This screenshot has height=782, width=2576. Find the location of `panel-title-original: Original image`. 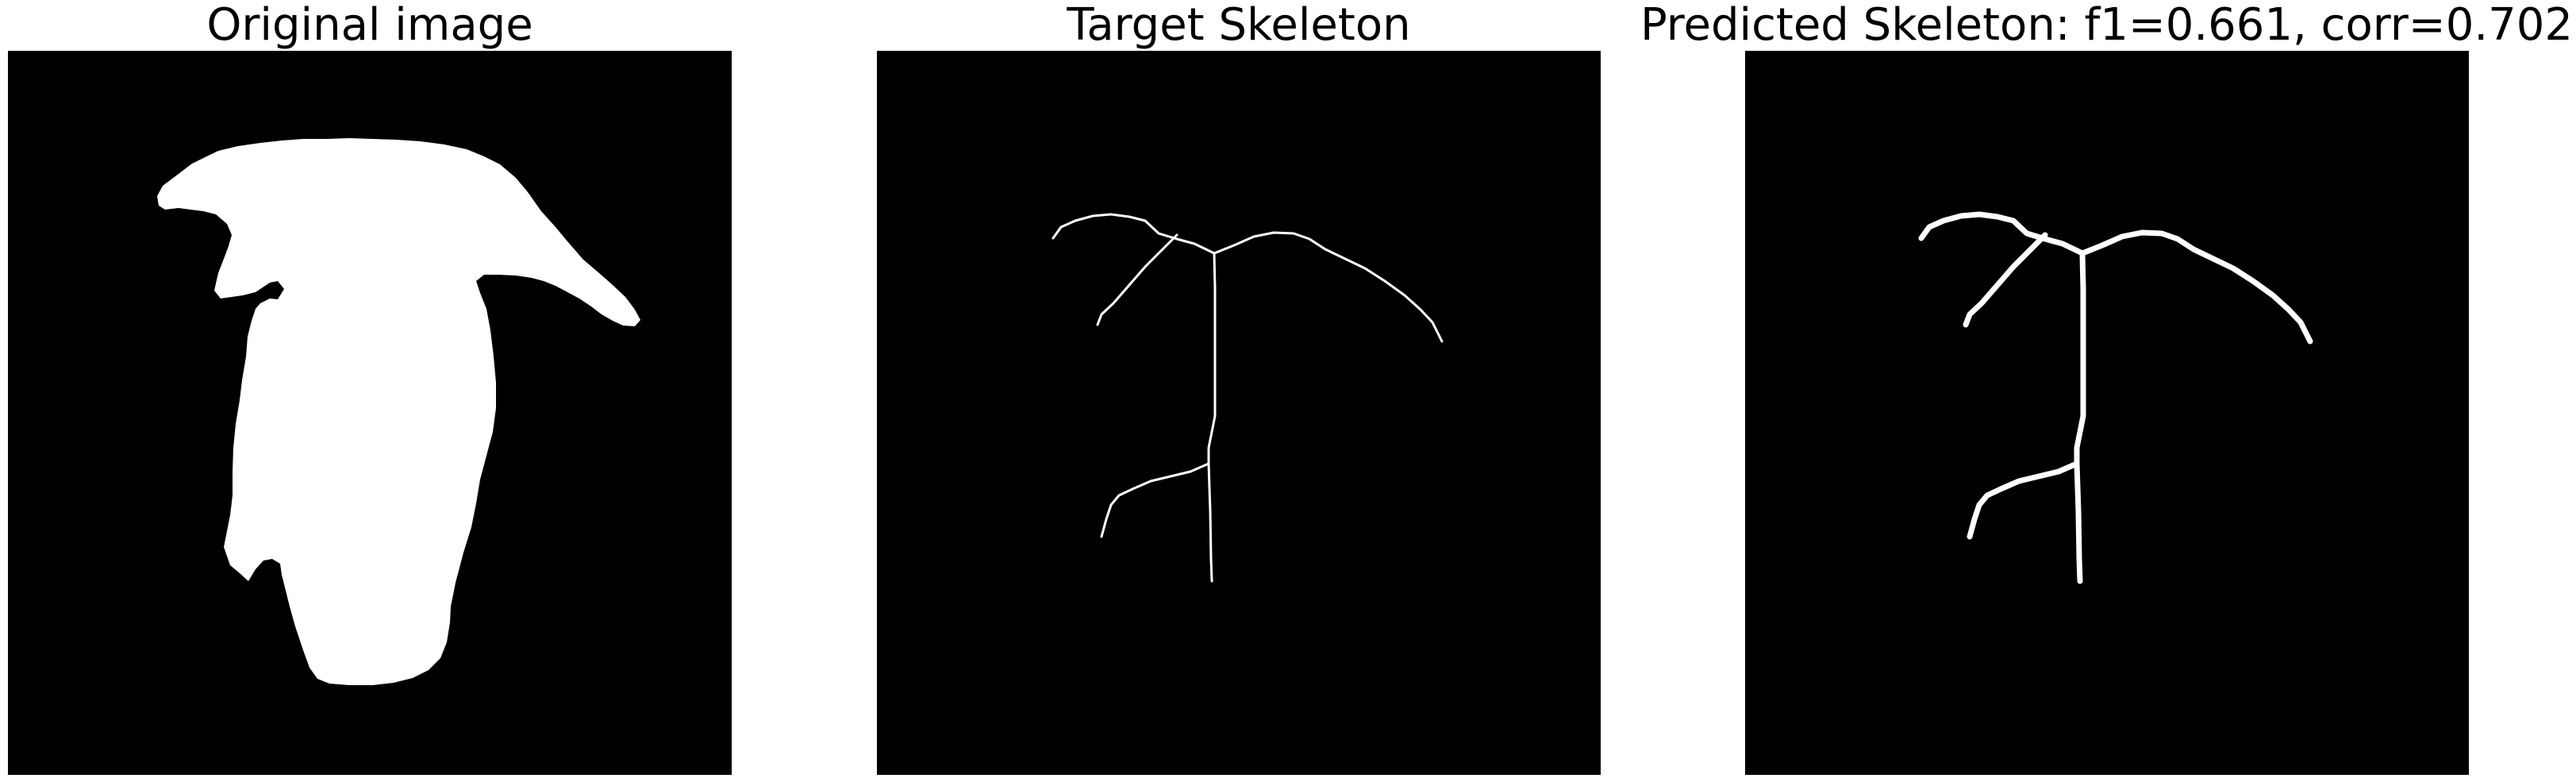

panel-title-original: Original image is located at coordinates (370, 25).